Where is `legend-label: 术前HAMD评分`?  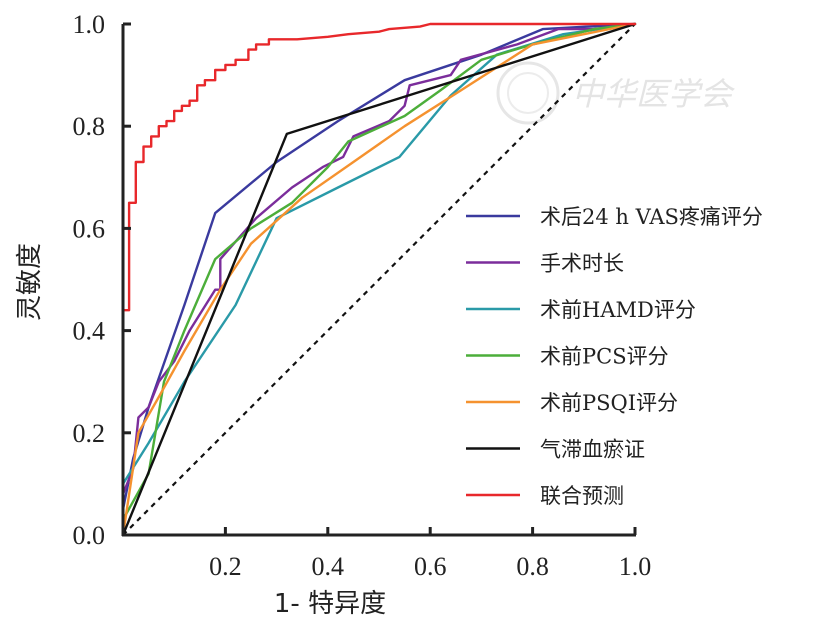 legend-label: 术前HAMD评分 is located at coordinates (618, 310).